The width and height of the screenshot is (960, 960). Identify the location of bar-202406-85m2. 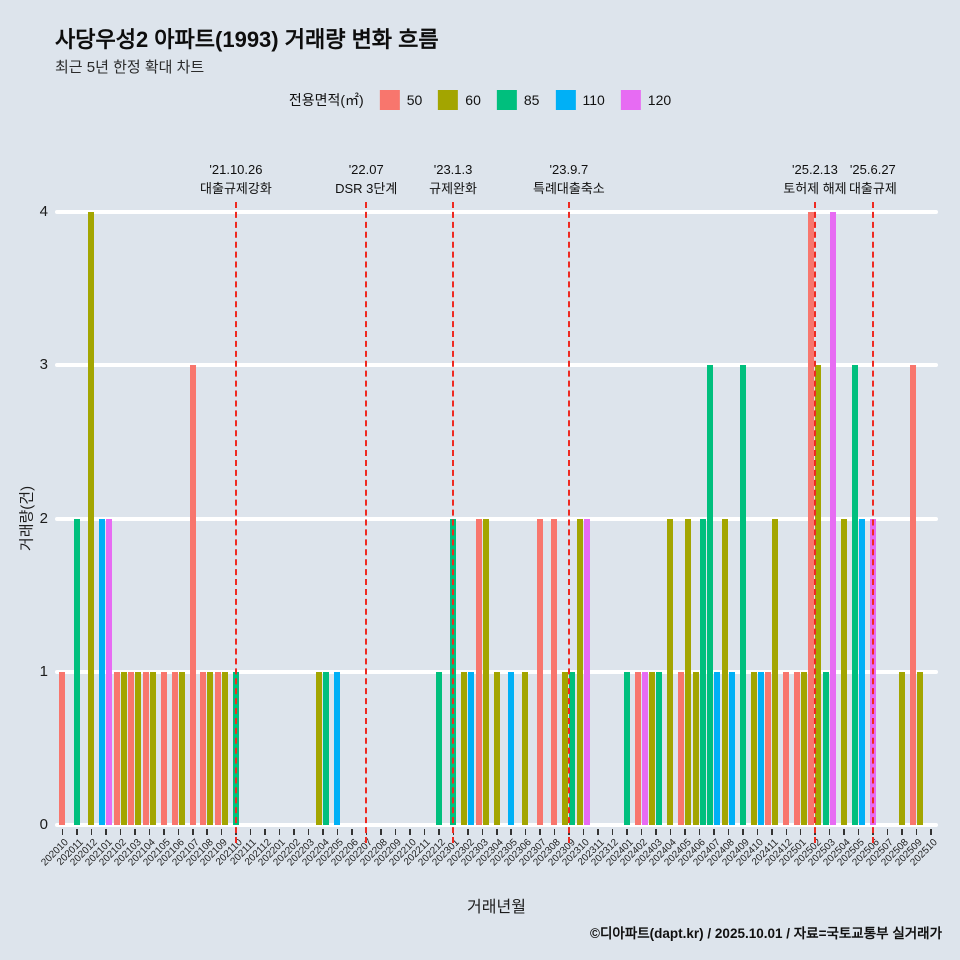
(702, 671).